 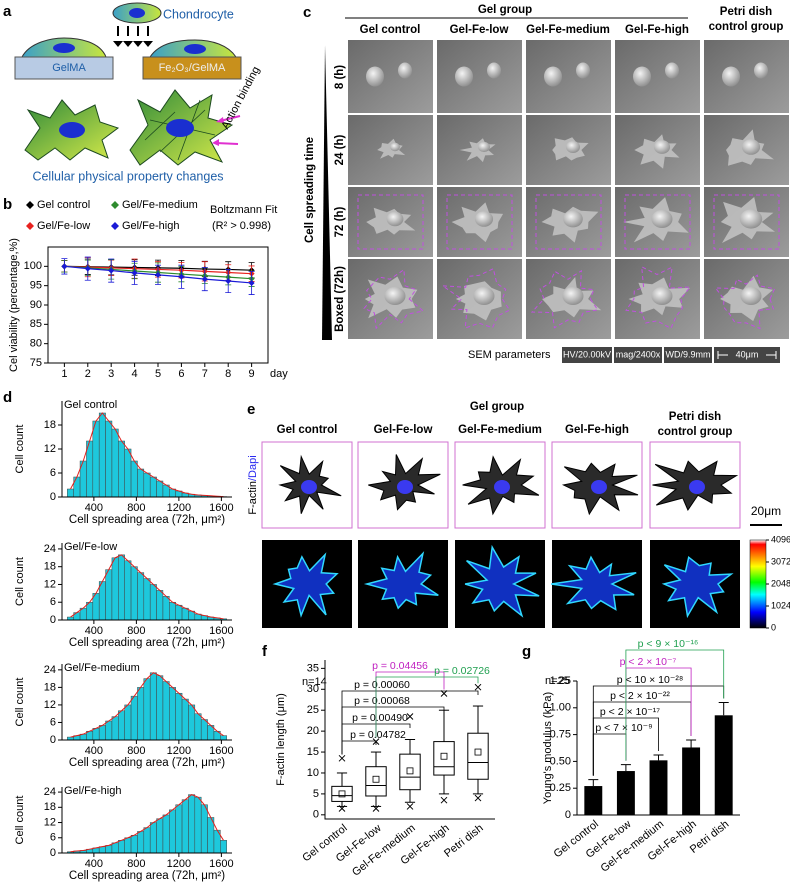 What do you see at coordinates (50, 687) in the screenshot?
I see `y-tick-label: 18` at bounding box center [50, 687].